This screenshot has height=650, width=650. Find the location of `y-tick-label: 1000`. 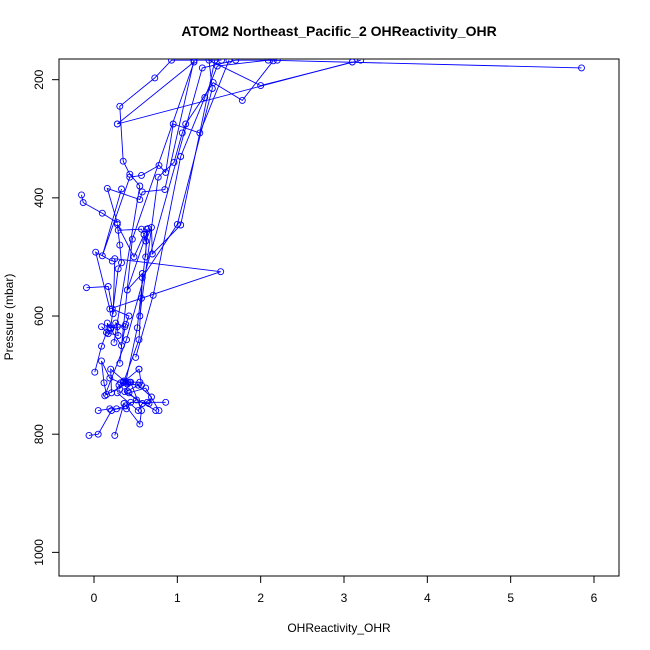

y-tick-label: 1000 is located at coordinates (39, 552).